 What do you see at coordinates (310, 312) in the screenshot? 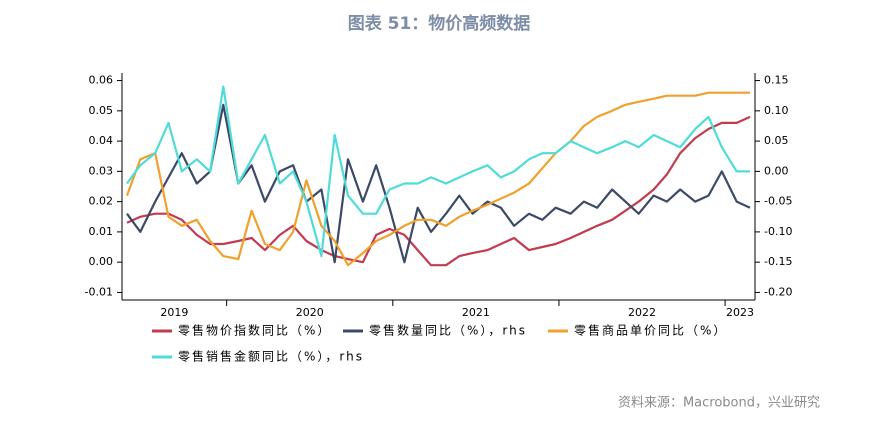
I see `x-tick-label: 2020` at bounding box center [310, 312].